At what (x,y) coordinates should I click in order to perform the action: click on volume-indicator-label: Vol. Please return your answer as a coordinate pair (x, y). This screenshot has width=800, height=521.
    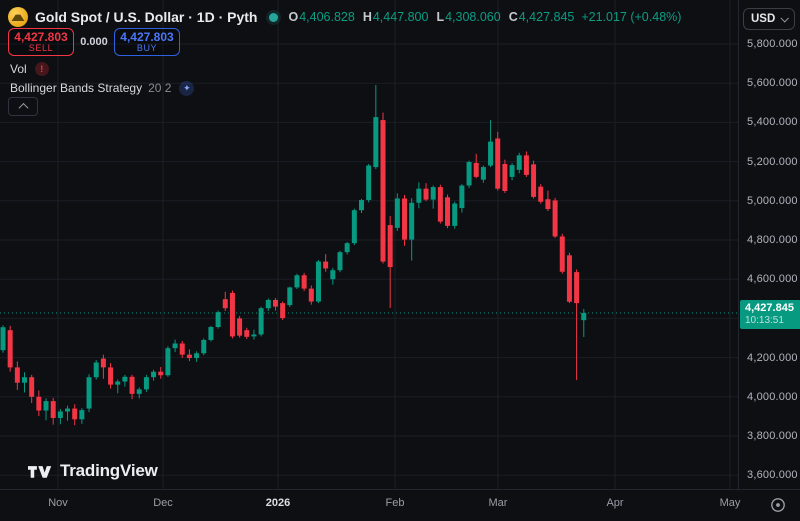
    Looking at the image, I should click on (18, 69).